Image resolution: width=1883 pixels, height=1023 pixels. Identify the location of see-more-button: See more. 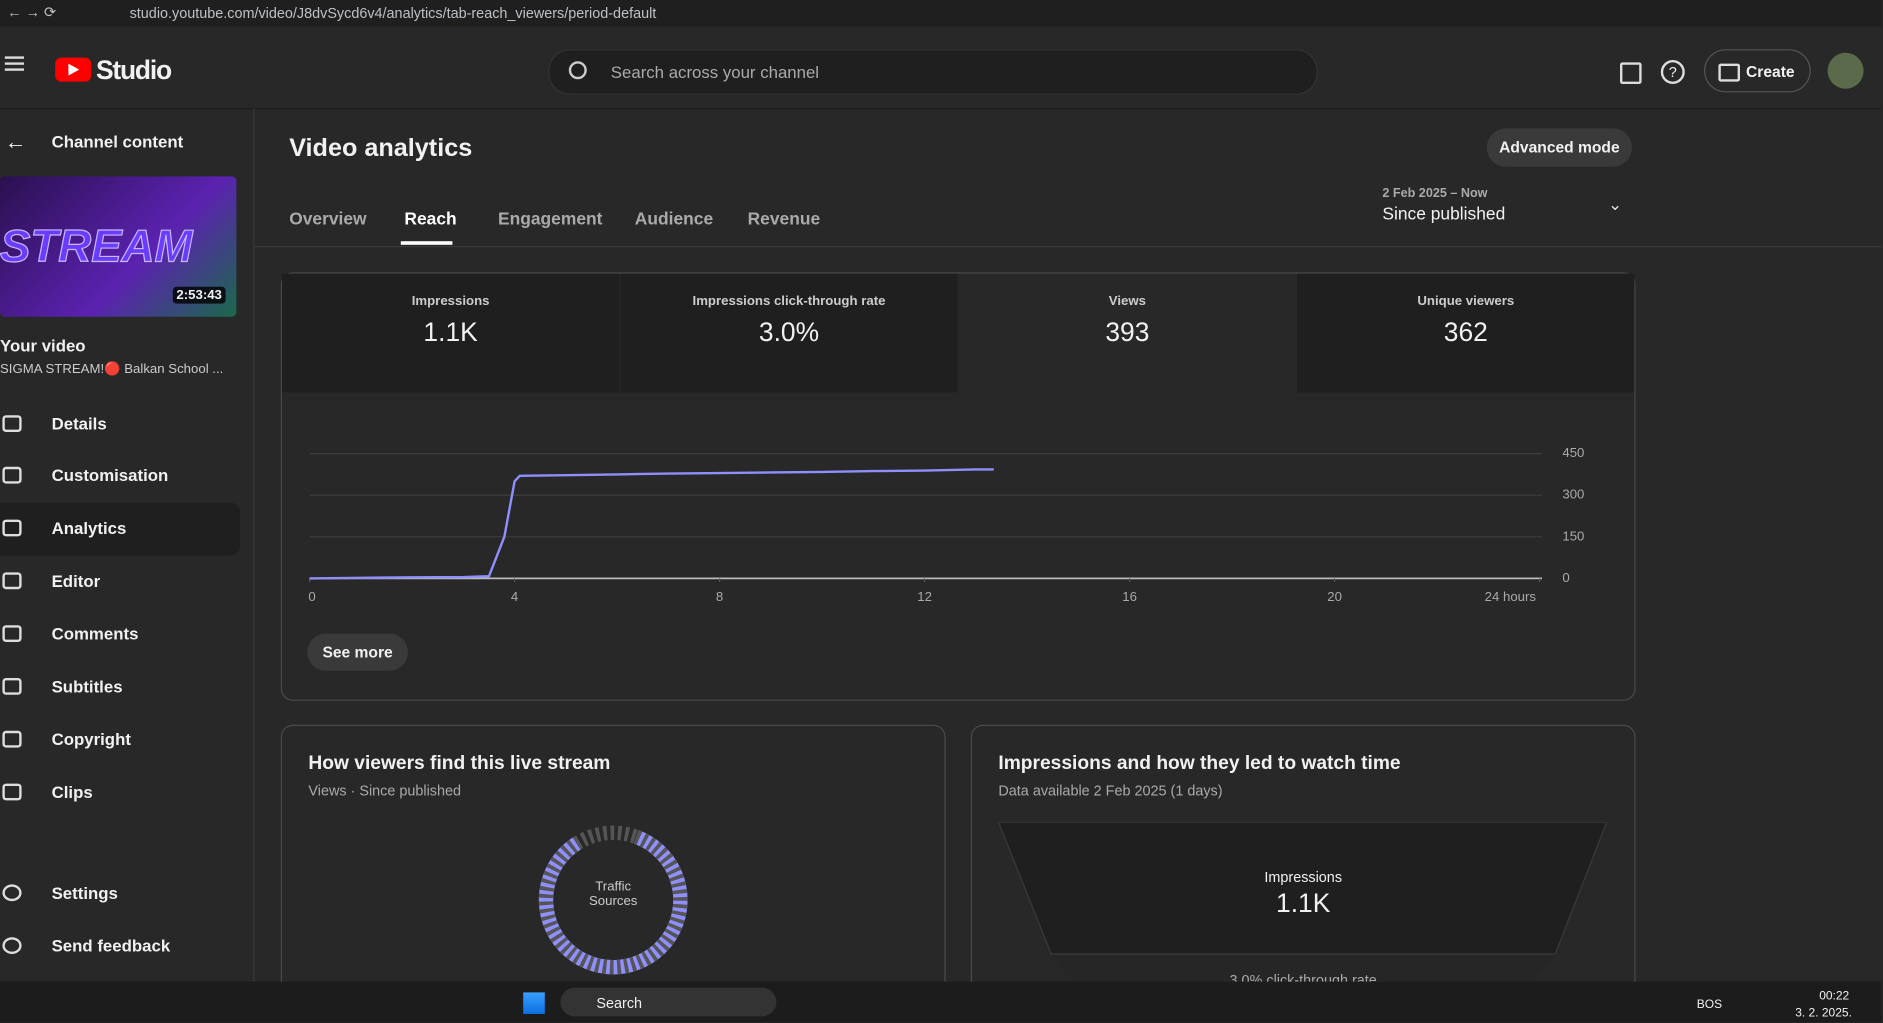
(358, 652).